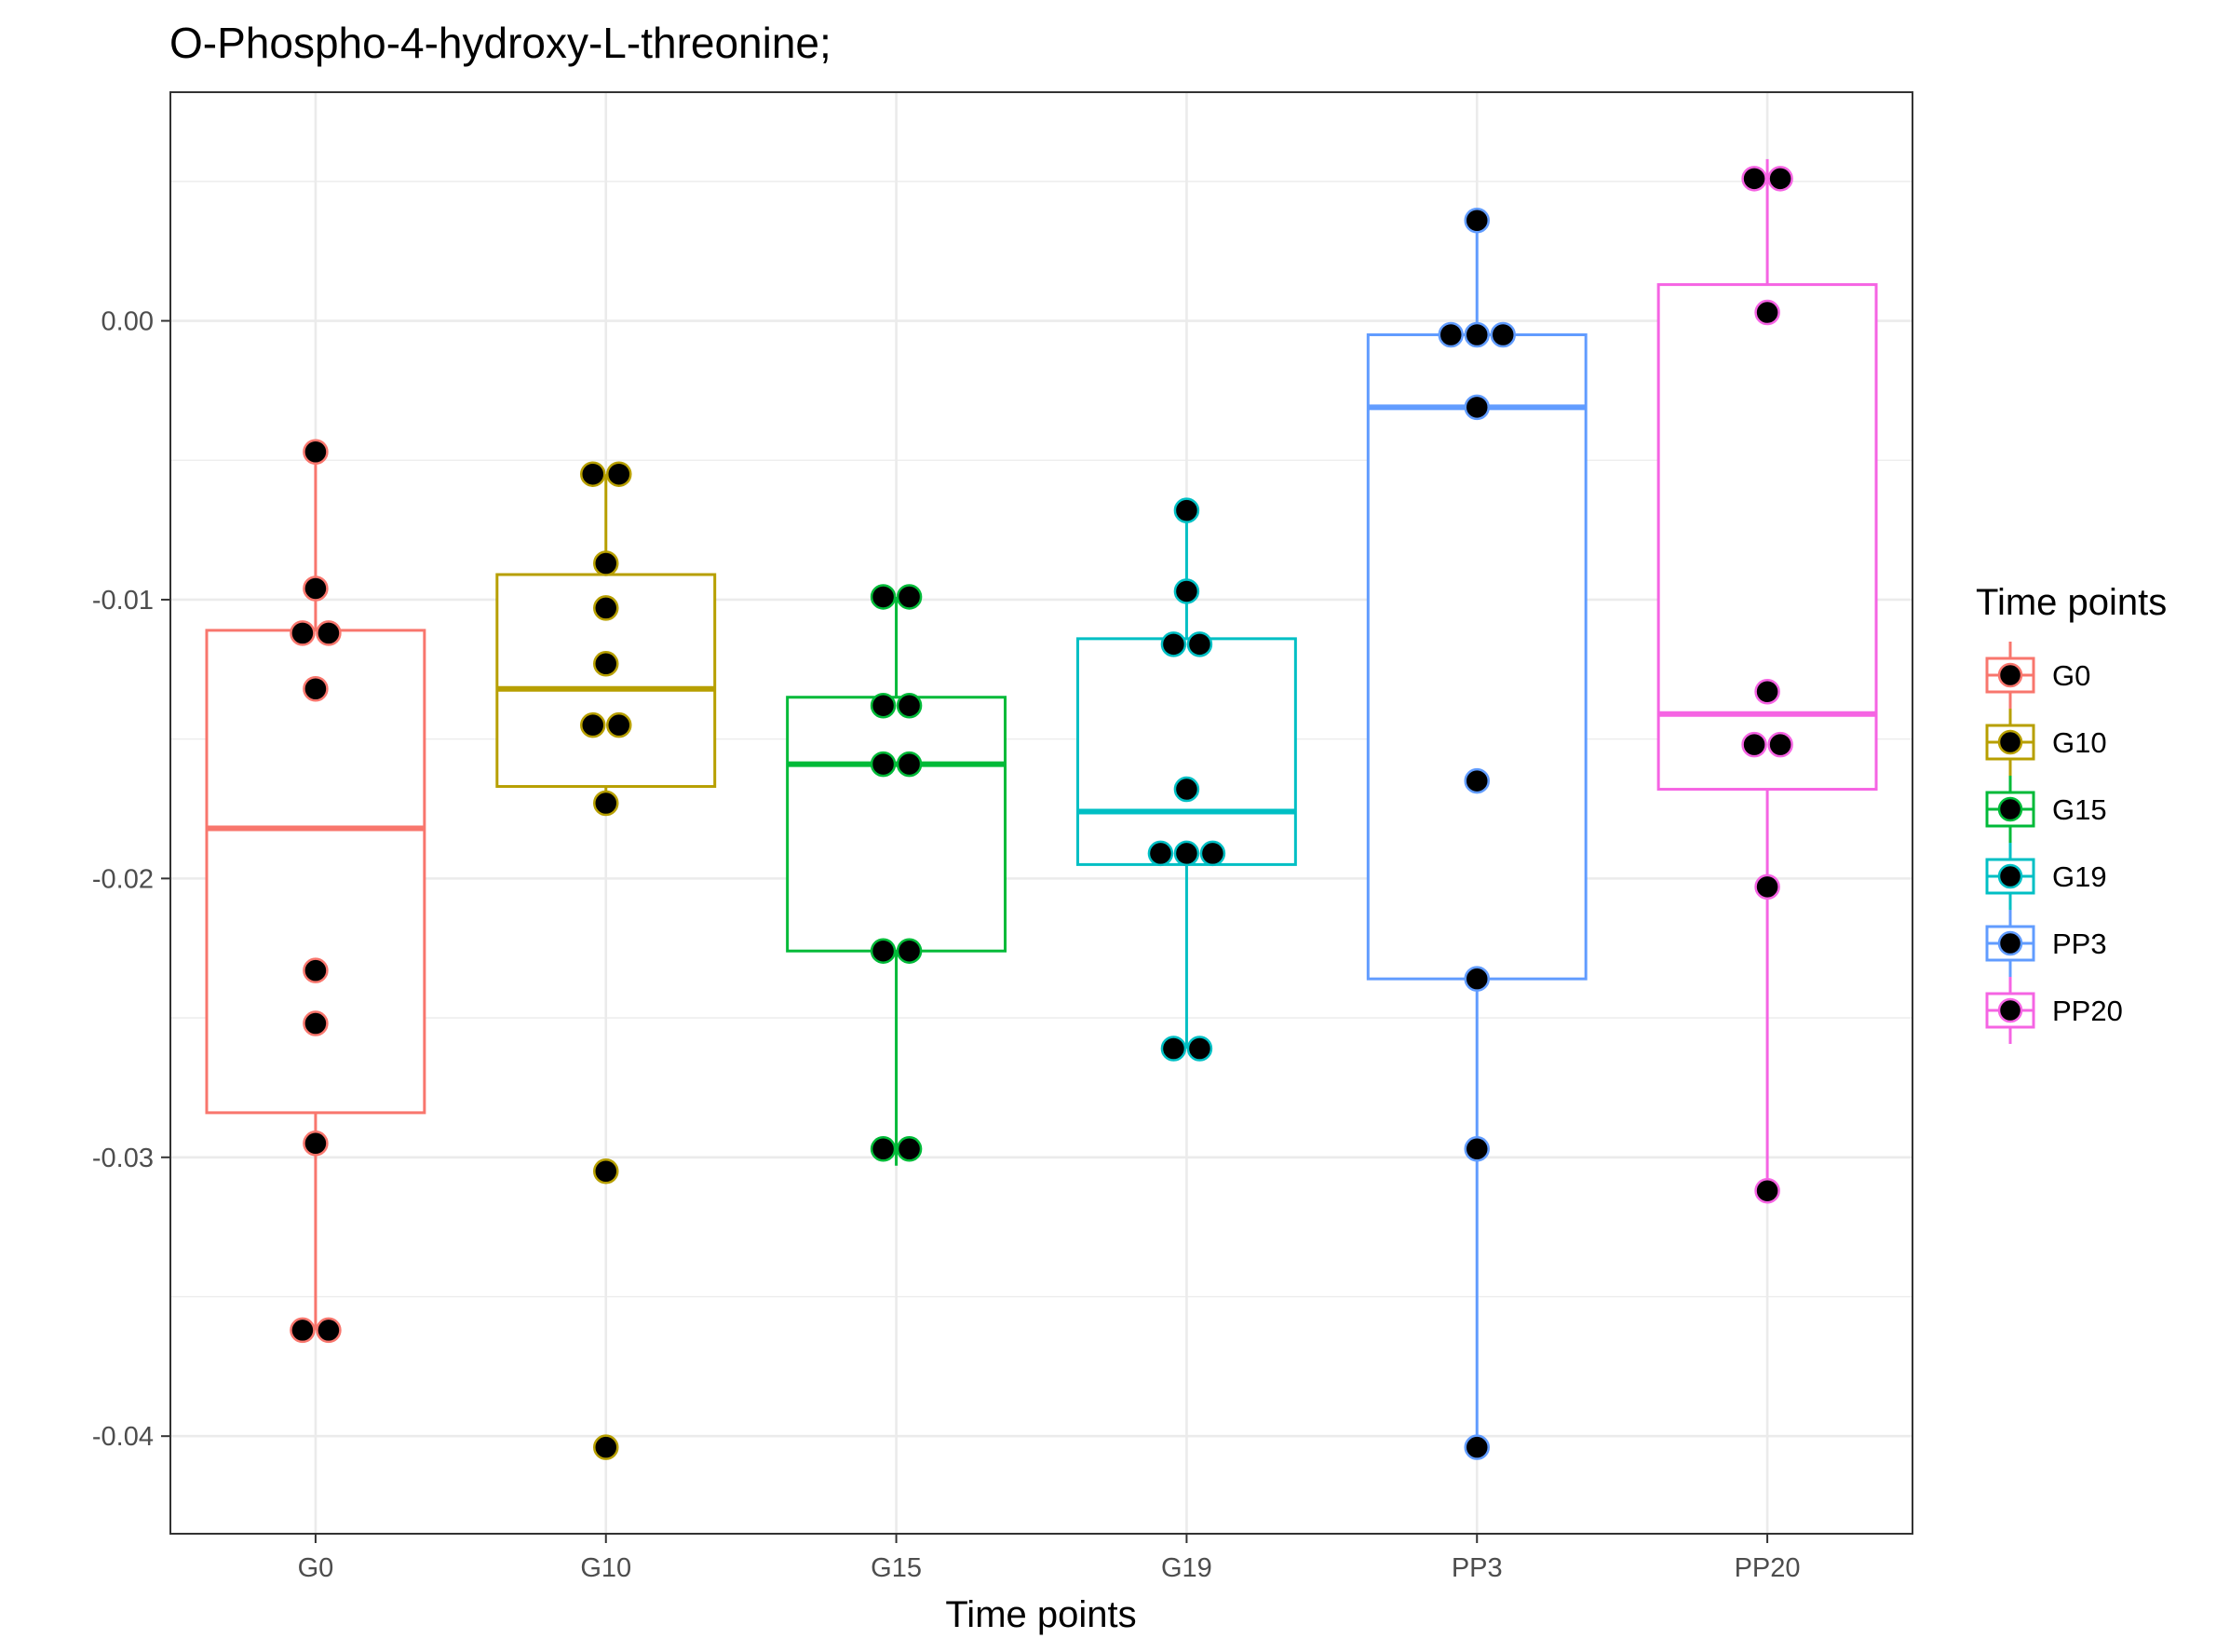 The image size is (2230, 1652). I want to click on legend-label-G15: G15, so click(2079, 809).